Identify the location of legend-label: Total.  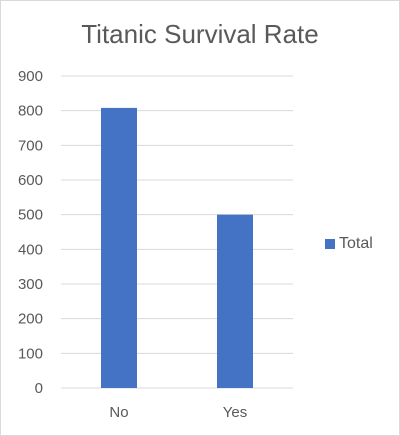
(356, 243).